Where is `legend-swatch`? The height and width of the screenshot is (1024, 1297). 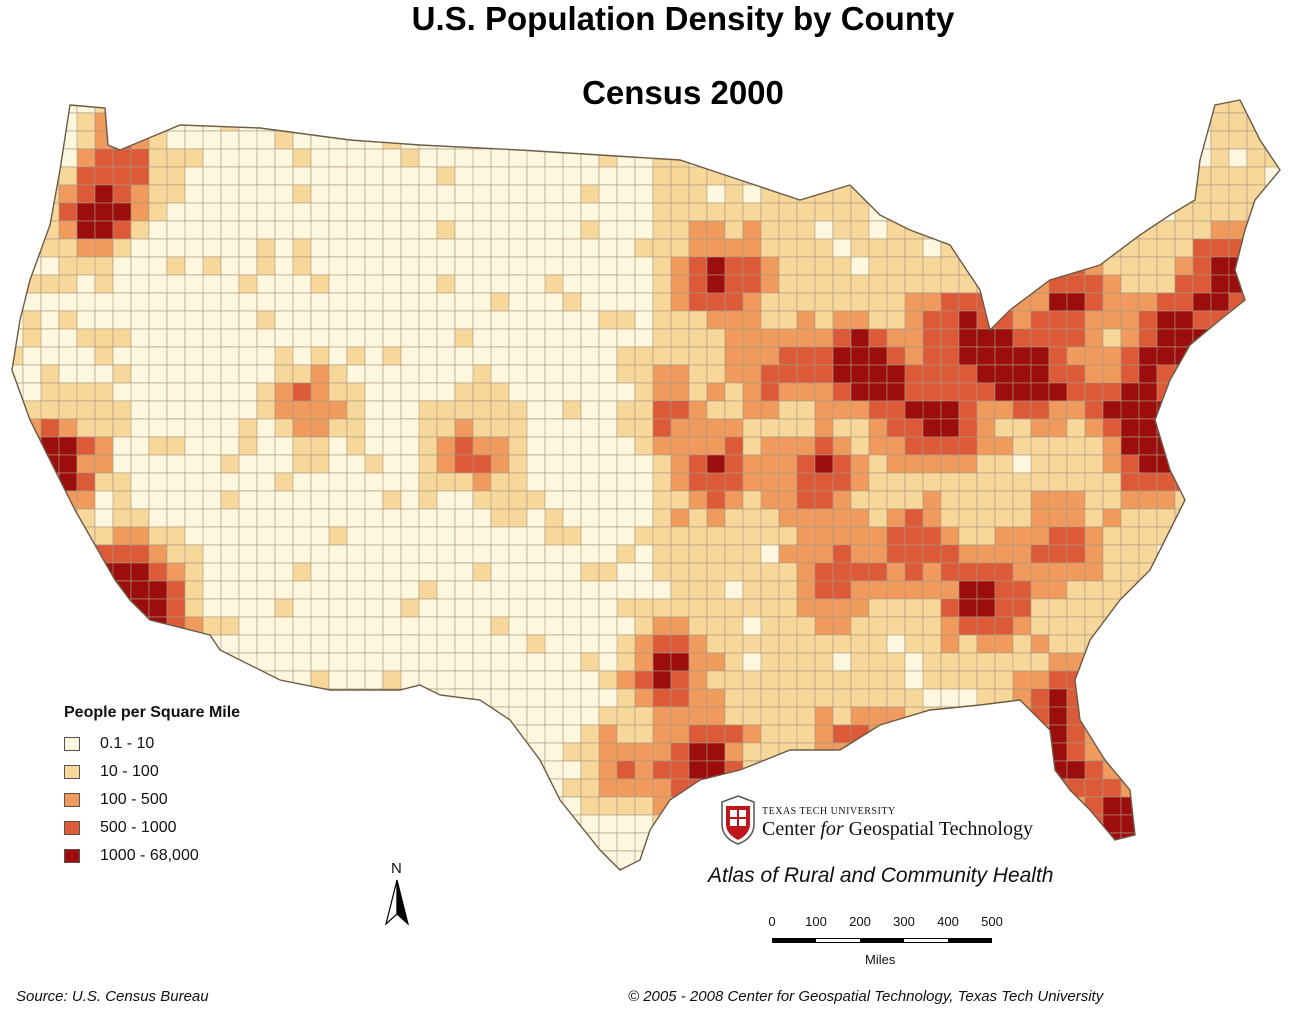
legend-swatch is located at coordinates (72, 744).